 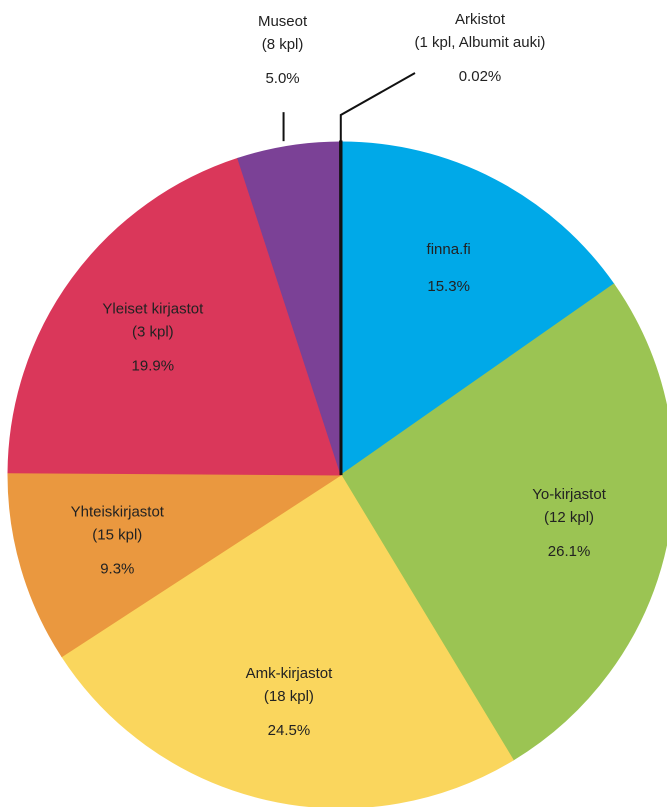 What do you see at coordinates (117, 568) in the screenshot?
I see `slice-value-label: 9.3%` at bounding box center [117, 568].